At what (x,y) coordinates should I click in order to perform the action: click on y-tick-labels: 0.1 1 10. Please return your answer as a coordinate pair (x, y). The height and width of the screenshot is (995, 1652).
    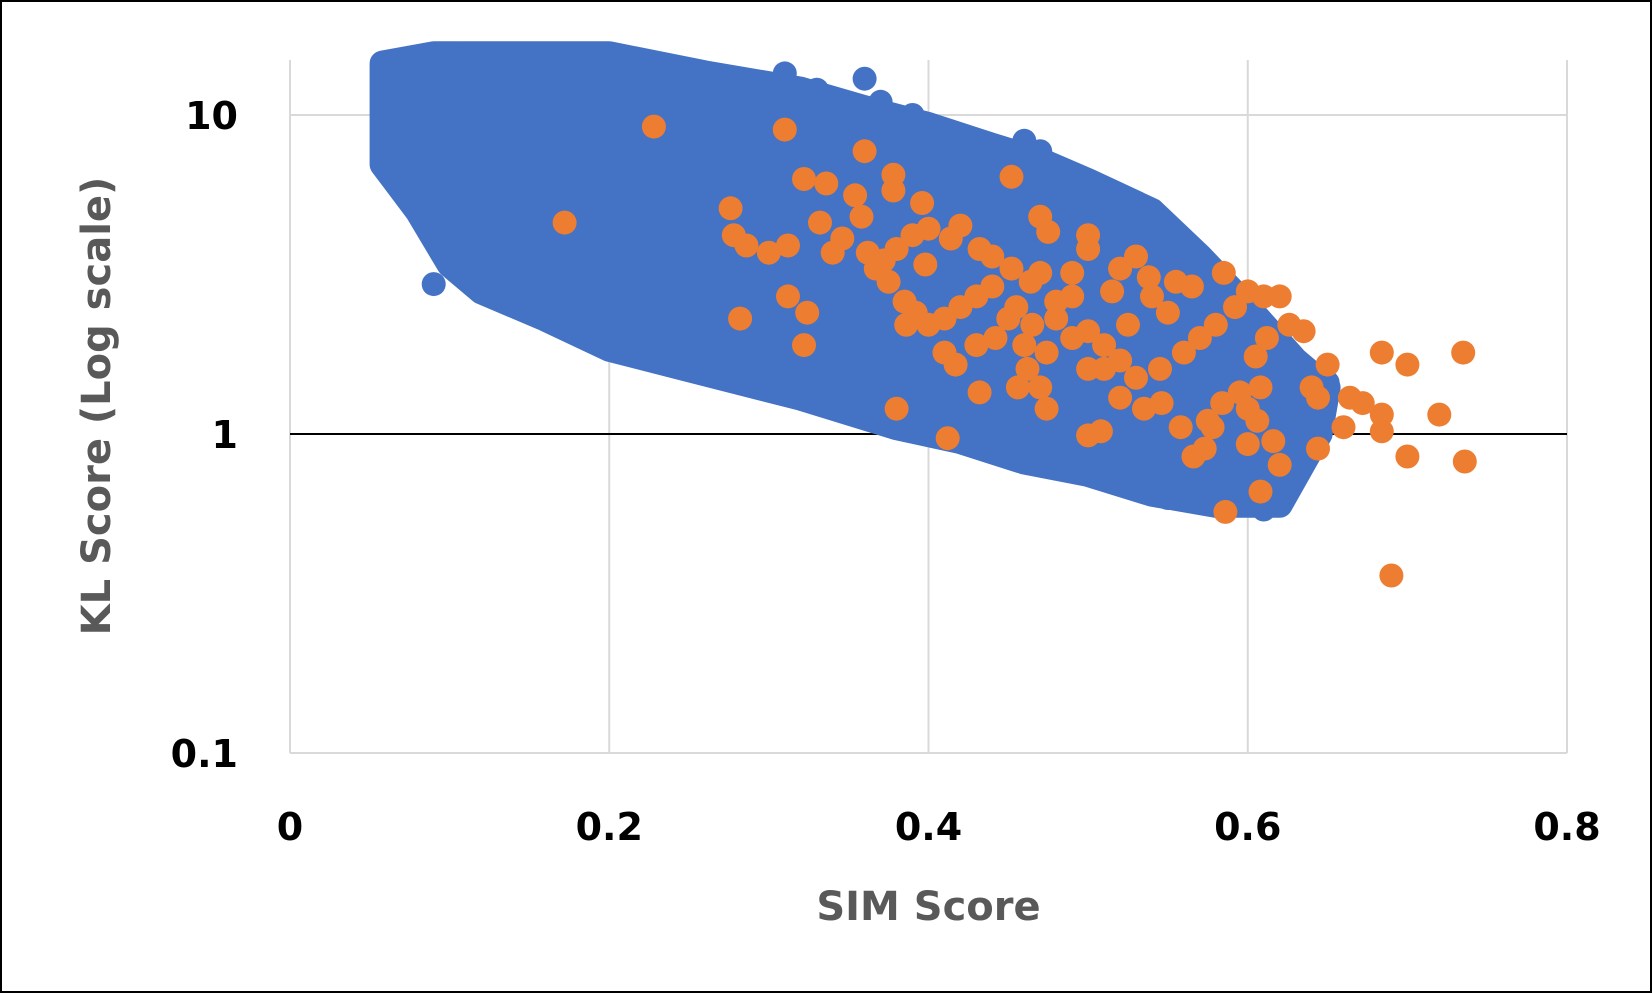
    Looking at the image, I should click on (204, 435).